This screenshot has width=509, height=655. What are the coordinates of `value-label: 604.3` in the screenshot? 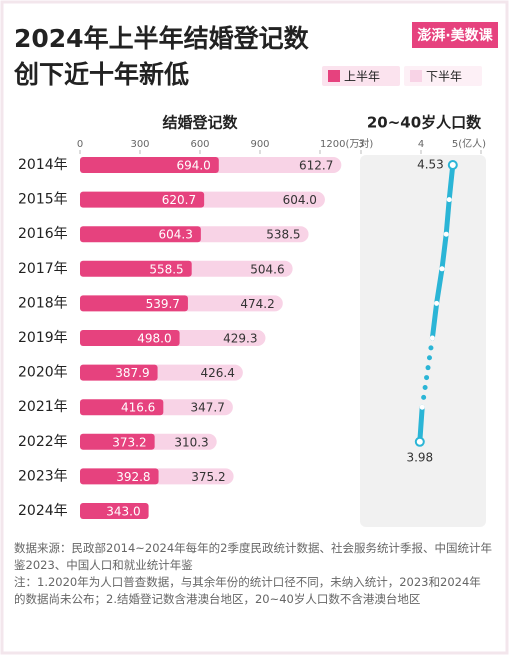 It's located at (176, 235).